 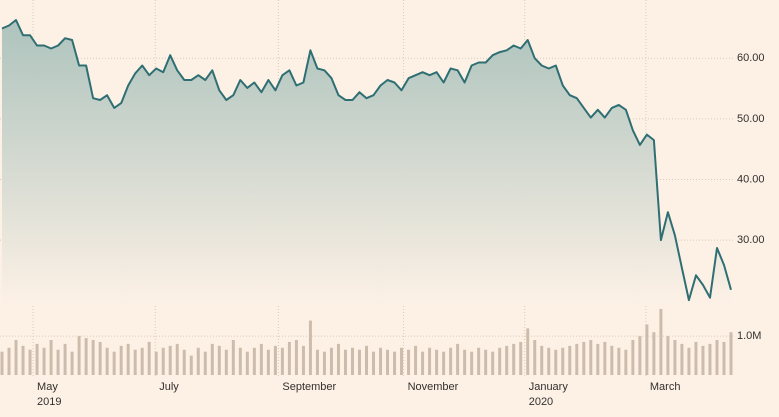 What do you see at coordinates (749, 336) in the screenshot?
I see `y-tick-label: 1.0M` at bounding box center [749, 336].